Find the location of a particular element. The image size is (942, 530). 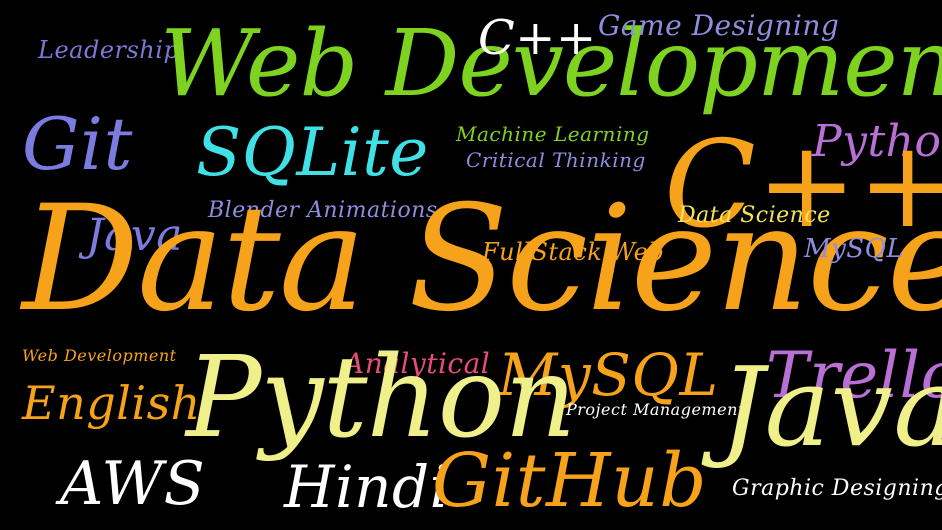

word-python-purple: Python is located at coordinates (877, 141).